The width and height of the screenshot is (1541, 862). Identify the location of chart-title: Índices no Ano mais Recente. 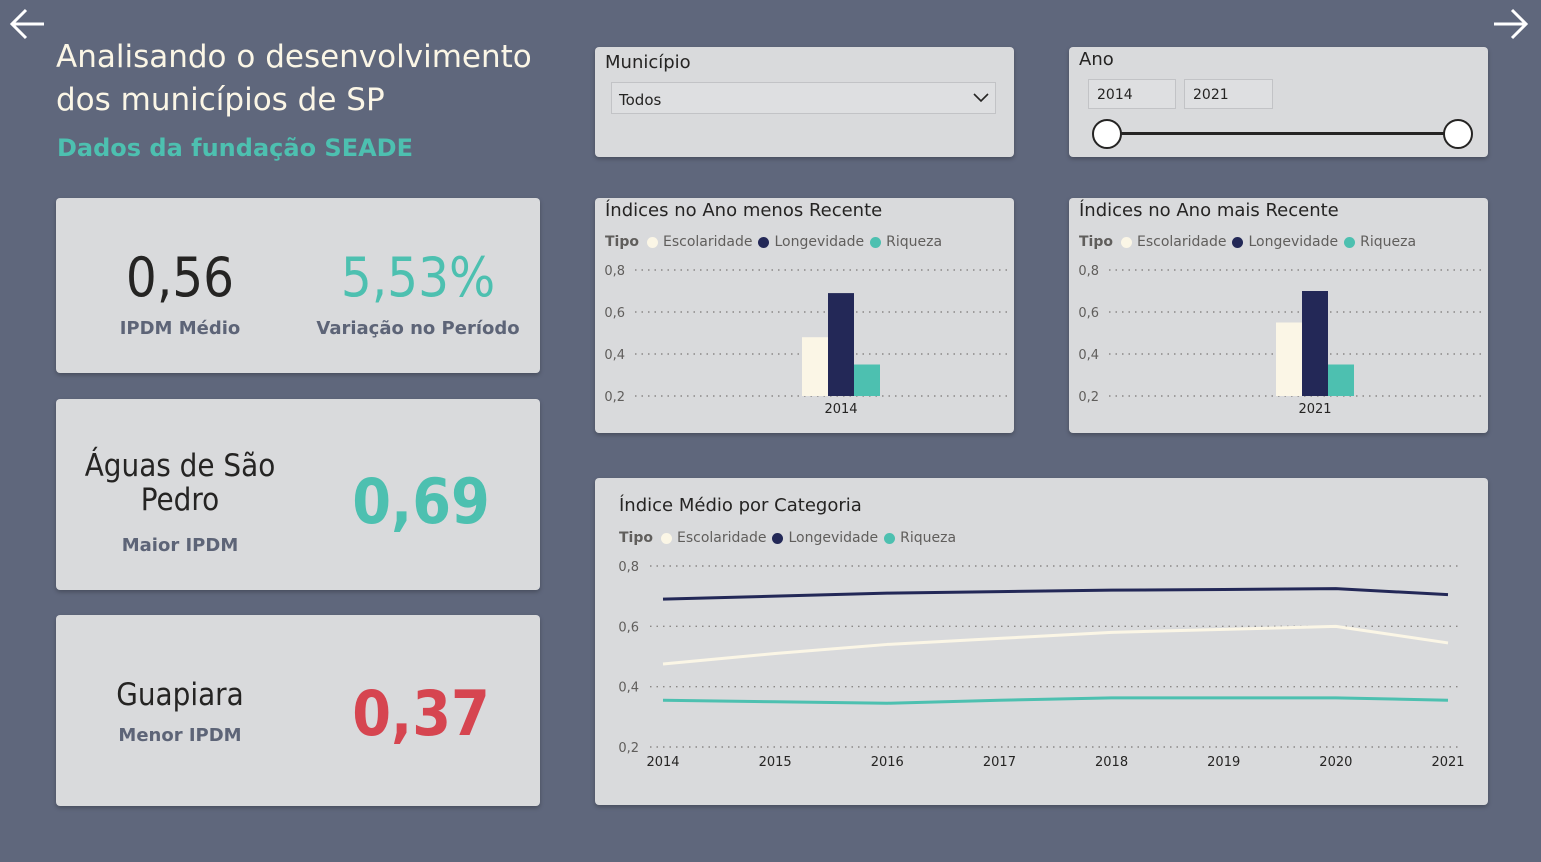
(1209, 210).